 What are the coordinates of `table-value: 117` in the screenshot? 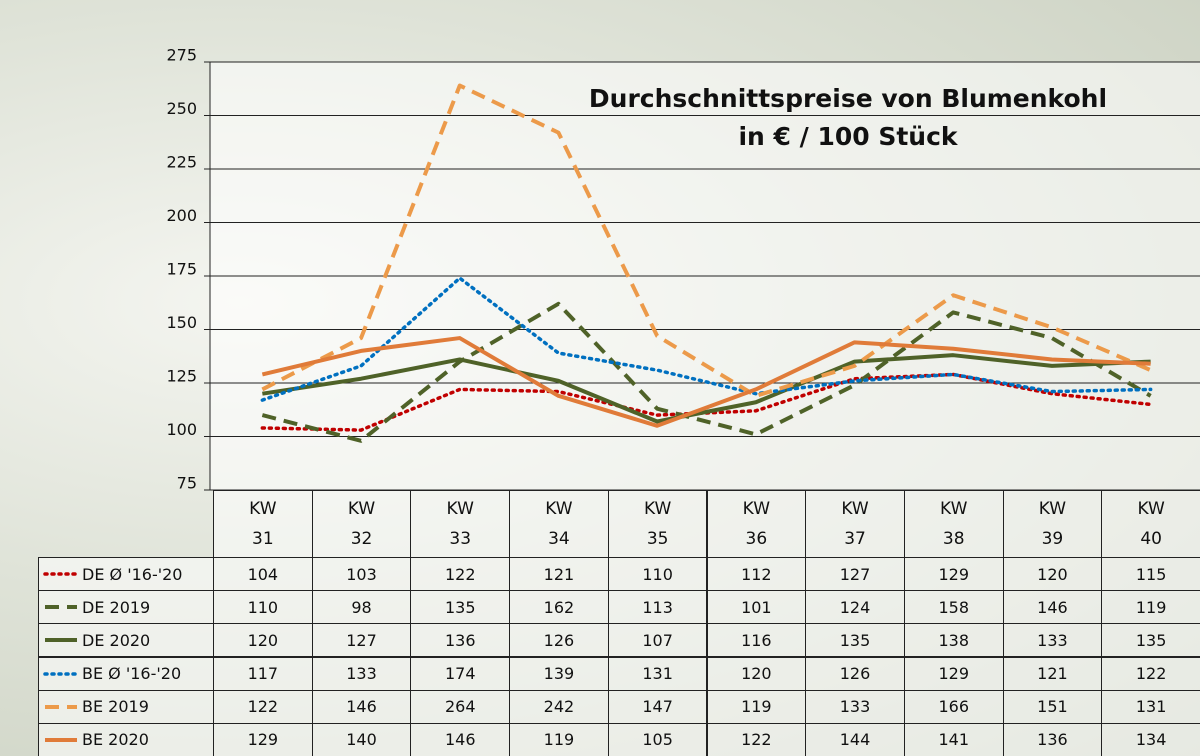 It's located at (263, 673).